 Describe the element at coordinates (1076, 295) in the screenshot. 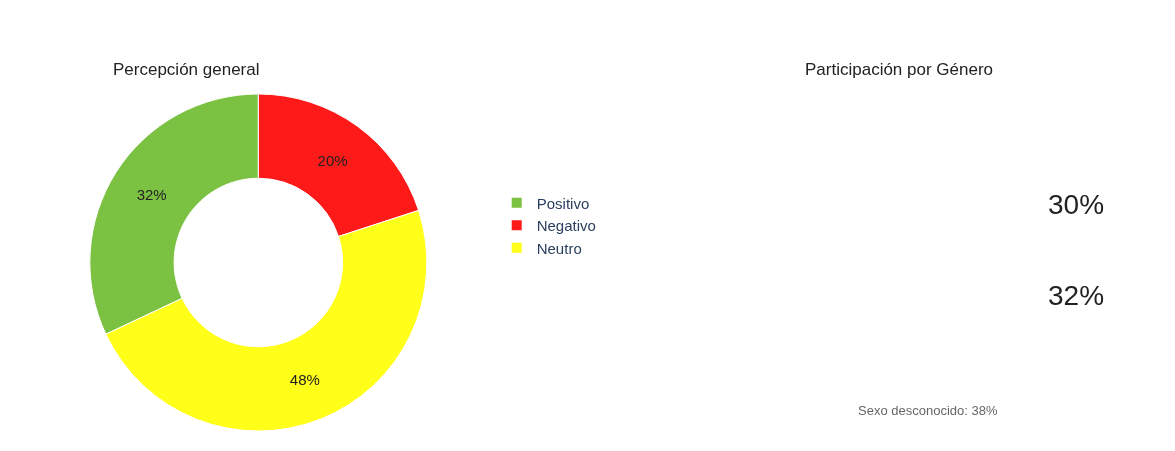

I see `text: 32%` at that location.